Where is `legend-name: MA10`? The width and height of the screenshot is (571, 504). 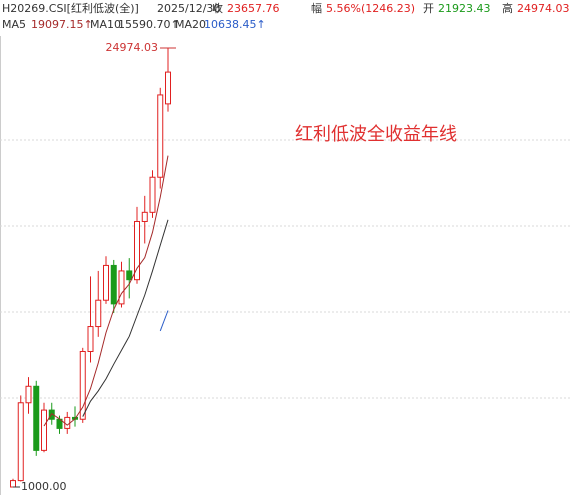 legend-name: MA10 is located at coordinates (105, 24).